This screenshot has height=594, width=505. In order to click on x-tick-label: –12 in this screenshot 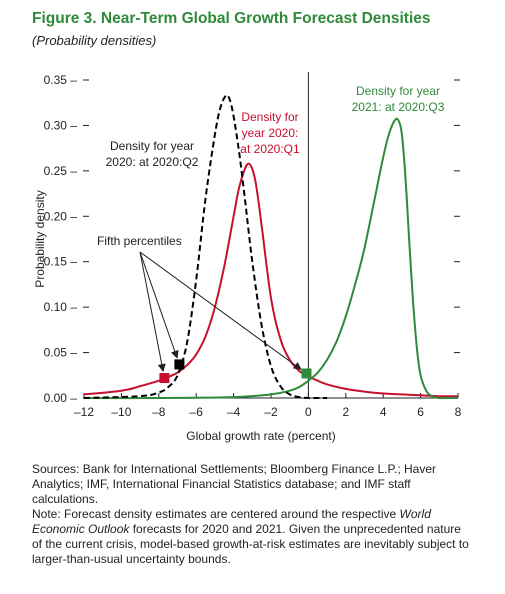, I will do `click(84, 412)`.